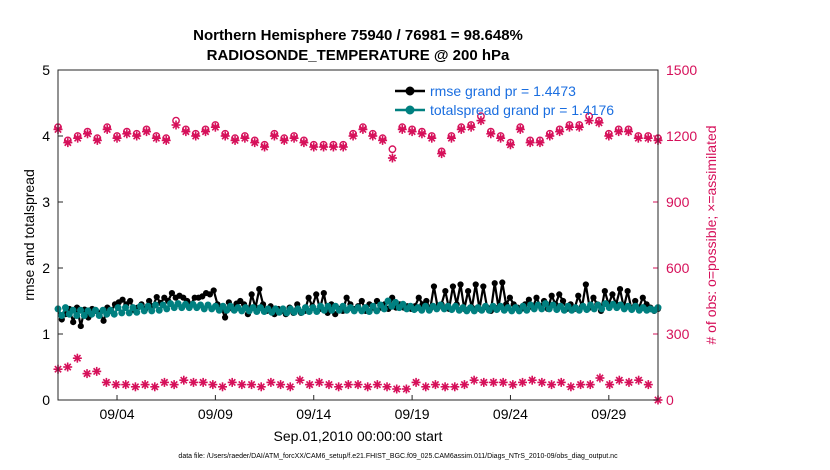 This screenshot has height=470, width=830. What do you see at coordinates (363, 408) in the screenshot?
I see `x-axis: 09/04 09/09 09/14 09/19 09/24 09/29` at bounding box center [363, 408].